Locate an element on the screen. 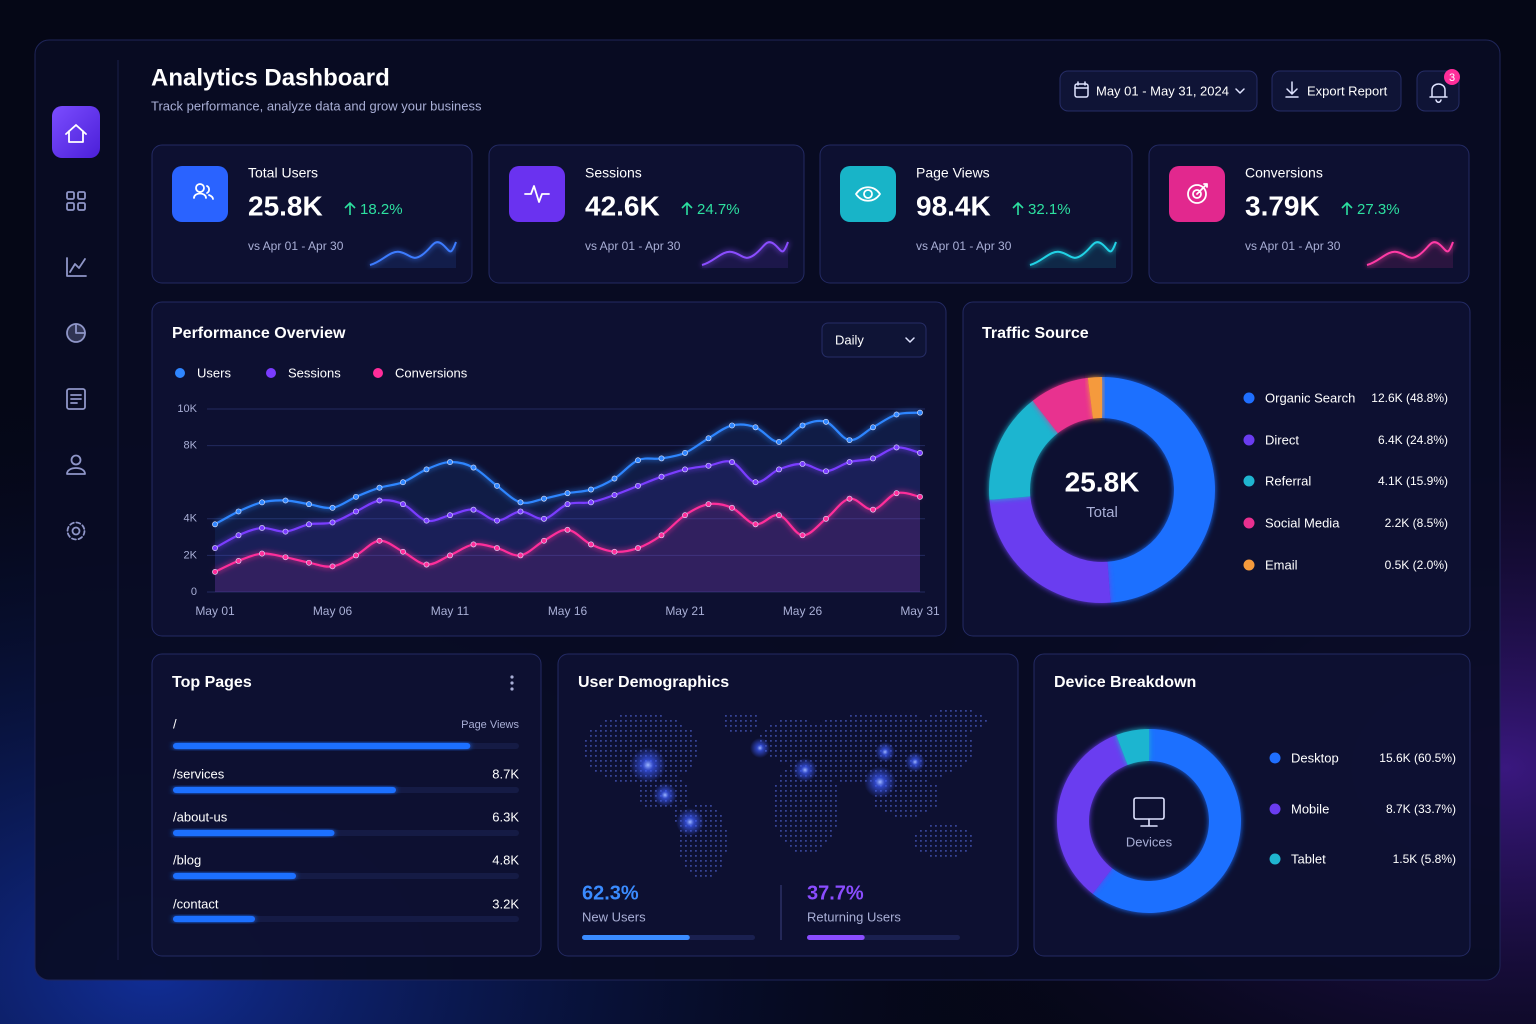 This screenshot has width=1536, height=1024. series-area is located at coordinates (567, 519).